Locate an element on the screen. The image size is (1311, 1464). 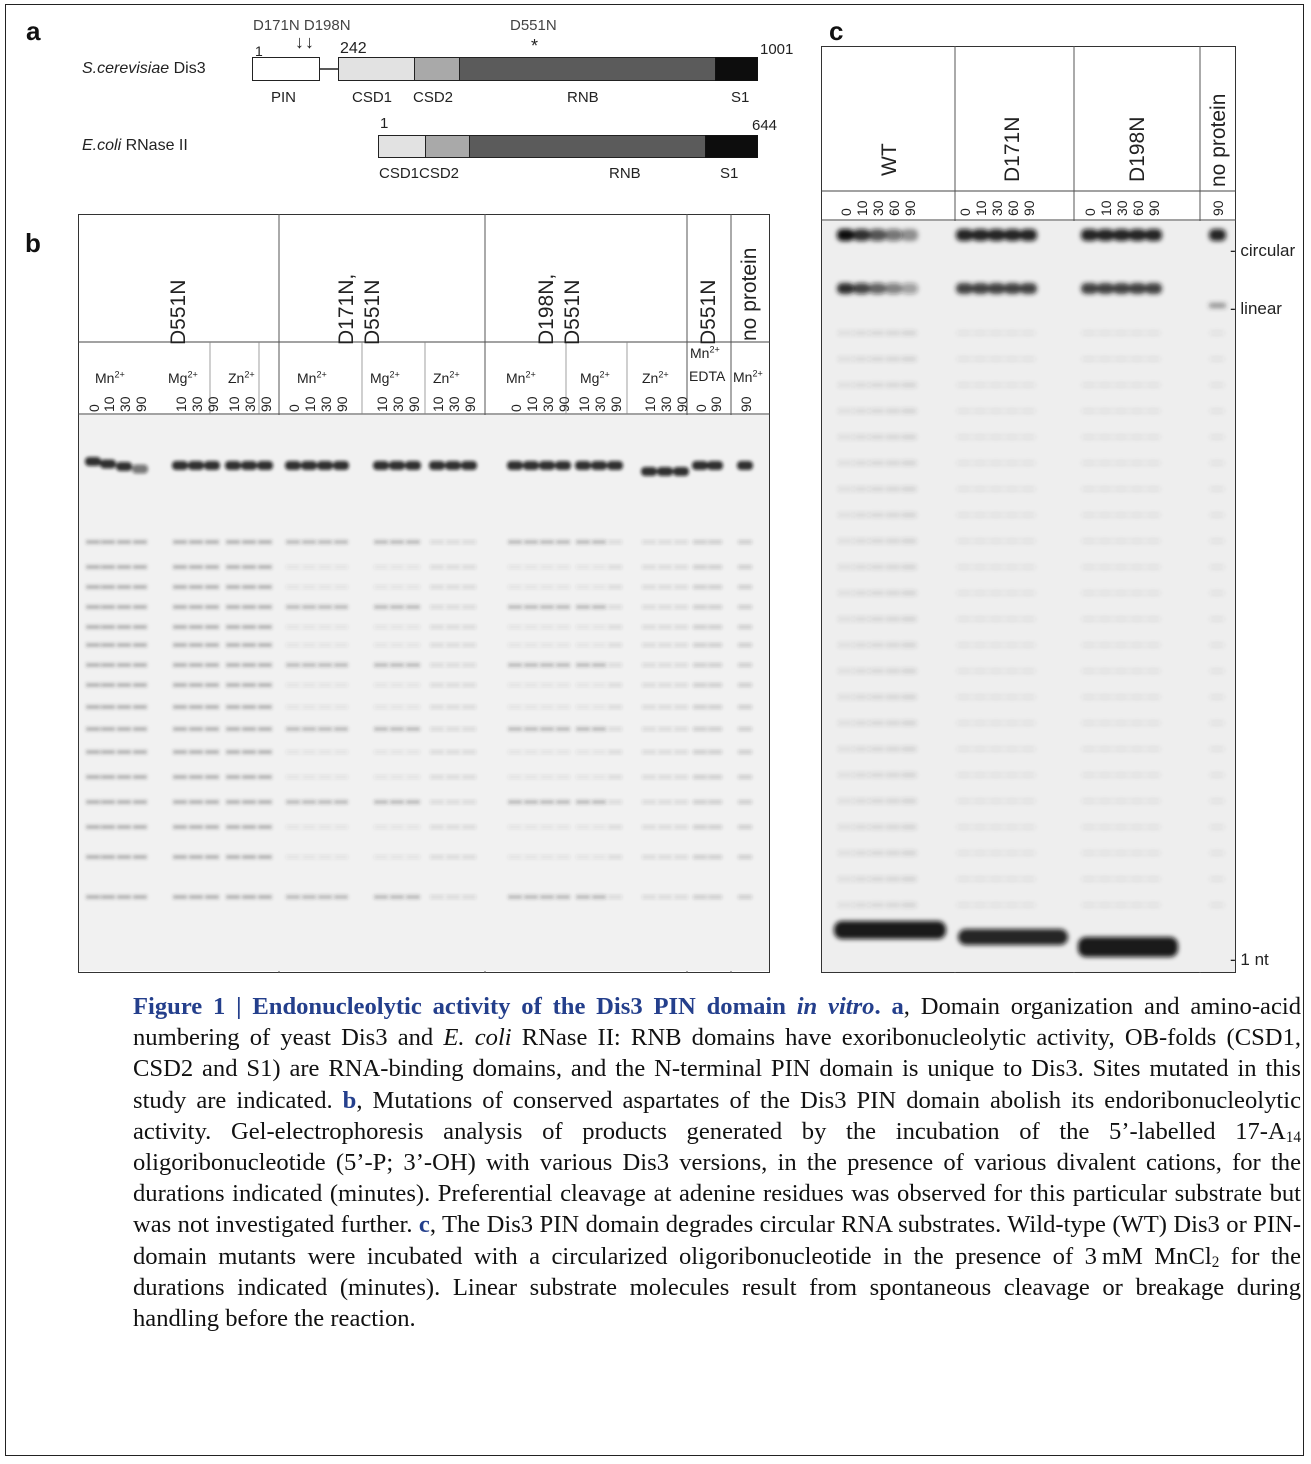
dis3-pin-end-number: 242 is located at coordinates (353, 48).